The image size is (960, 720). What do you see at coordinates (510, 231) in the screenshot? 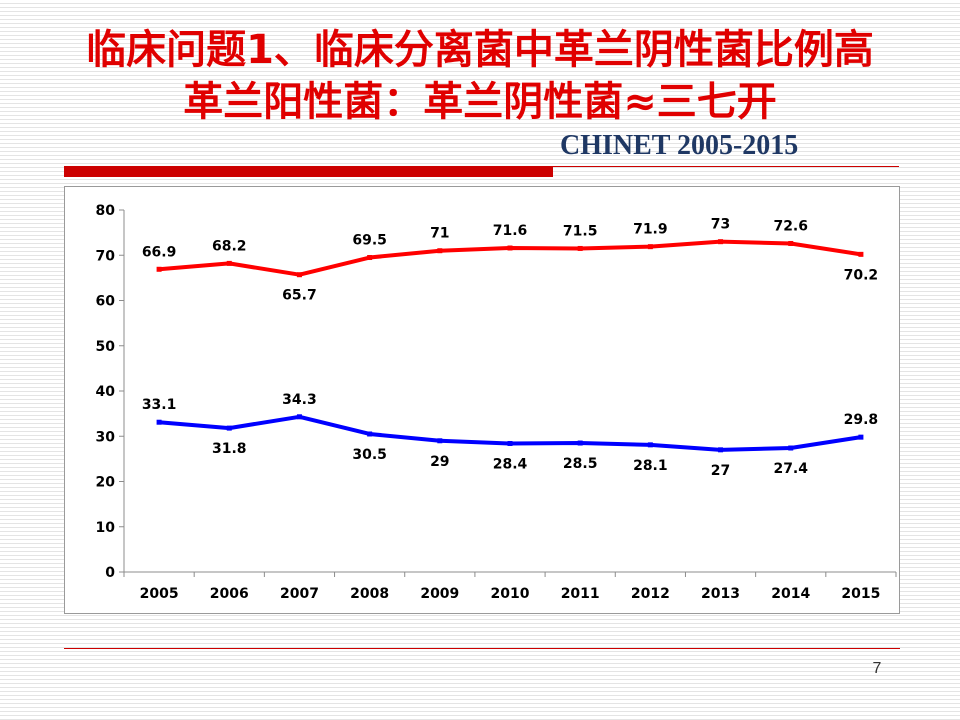
I see `data-label: 71.6` at bounding box center [510, 231].